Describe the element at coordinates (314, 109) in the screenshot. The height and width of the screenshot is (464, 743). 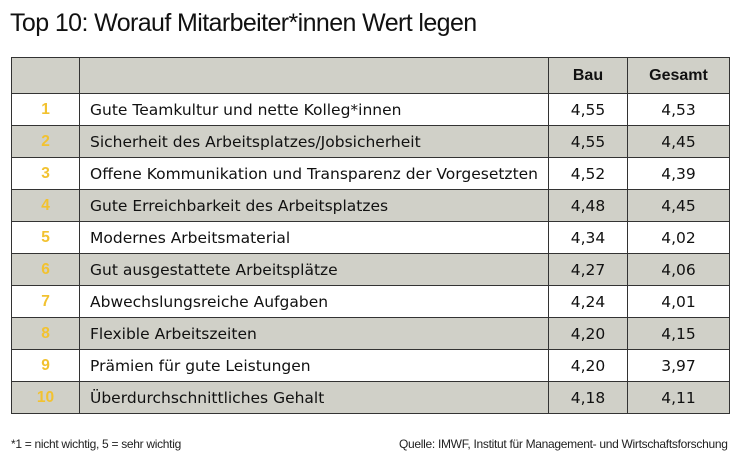
I see `label-cell: Gute Teamkultur und nette Kolleg*innen` at that location.